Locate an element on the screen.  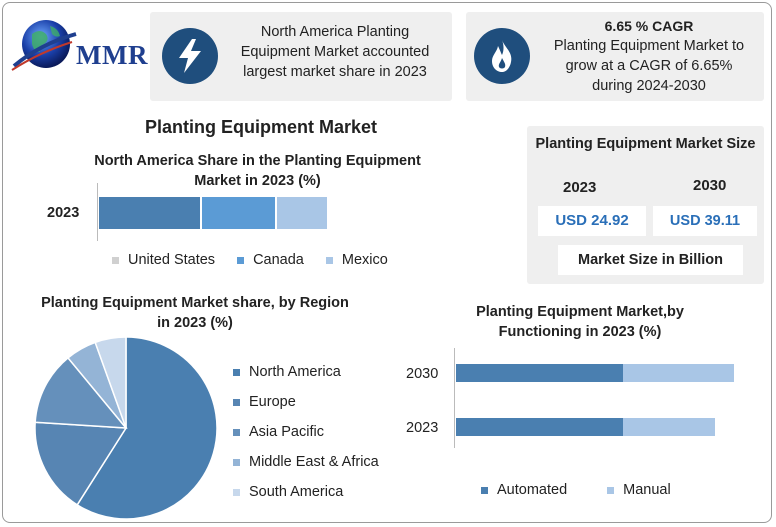
cagr-title: 6.65 % CAGR is located at coordinates (649, 26).